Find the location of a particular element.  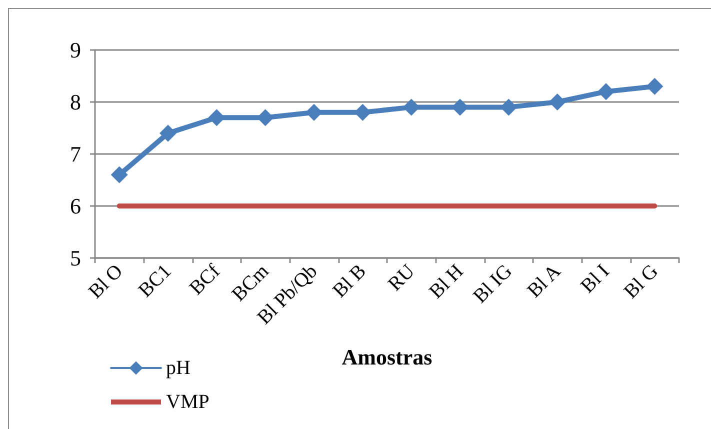

x-tick-label: Bl I is located at coordinates (595, 279).